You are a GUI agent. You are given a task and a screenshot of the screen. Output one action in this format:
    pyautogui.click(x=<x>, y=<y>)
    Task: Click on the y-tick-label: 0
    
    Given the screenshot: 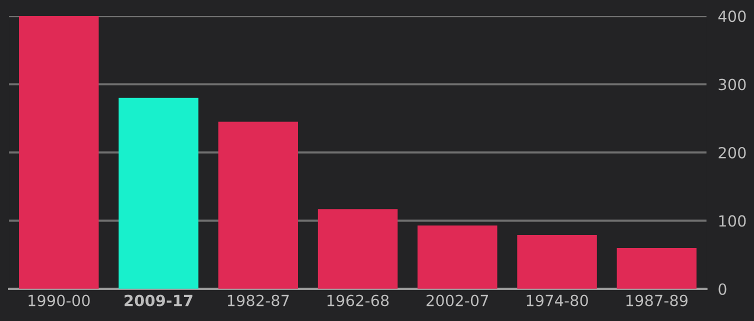 What is the action you would take?
    pyautogui.click(x=722, y=289)
    